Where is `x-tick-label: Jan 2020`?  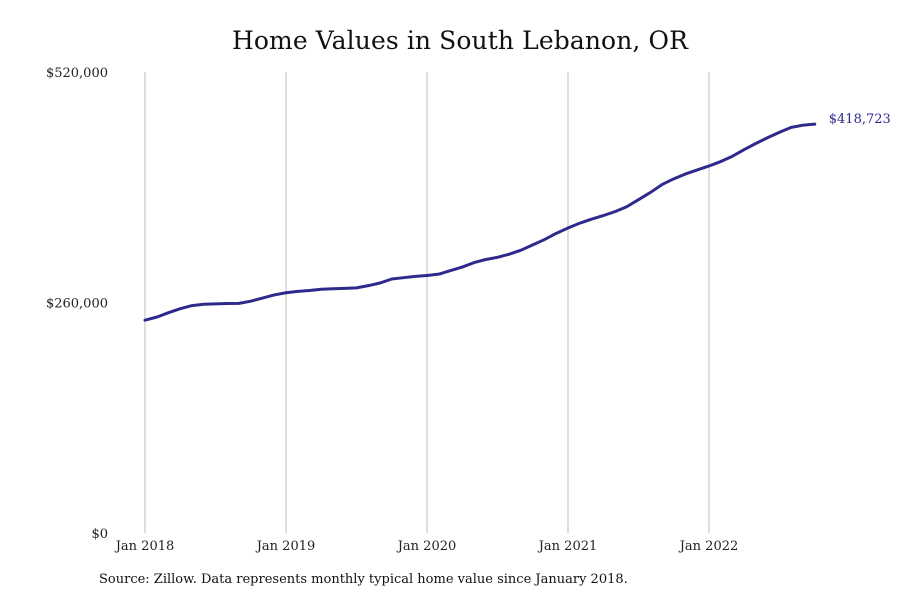
x-tick-label: Jan 2020 is located at coordinates (426, 546).